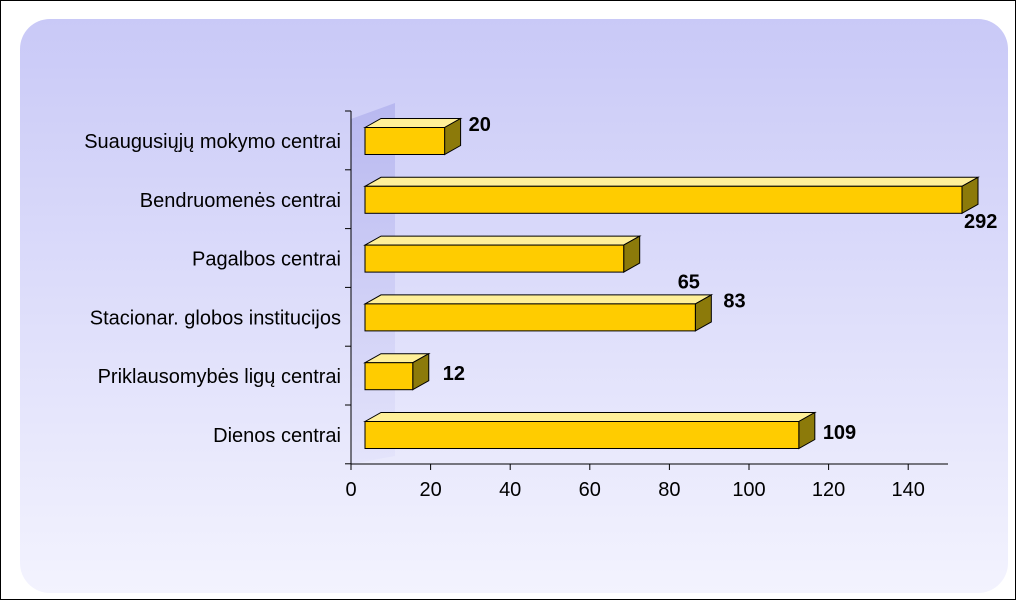 The height and width of the screenshot is (600, 1016). Describe the element at coordinates (828, 490) in the screenshot. I see `x-tick-label: 120` at that location.